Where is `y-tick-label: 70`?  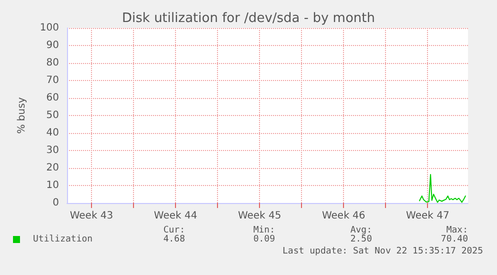 y-tick-label: 70 is located at coordinates (52, 80).